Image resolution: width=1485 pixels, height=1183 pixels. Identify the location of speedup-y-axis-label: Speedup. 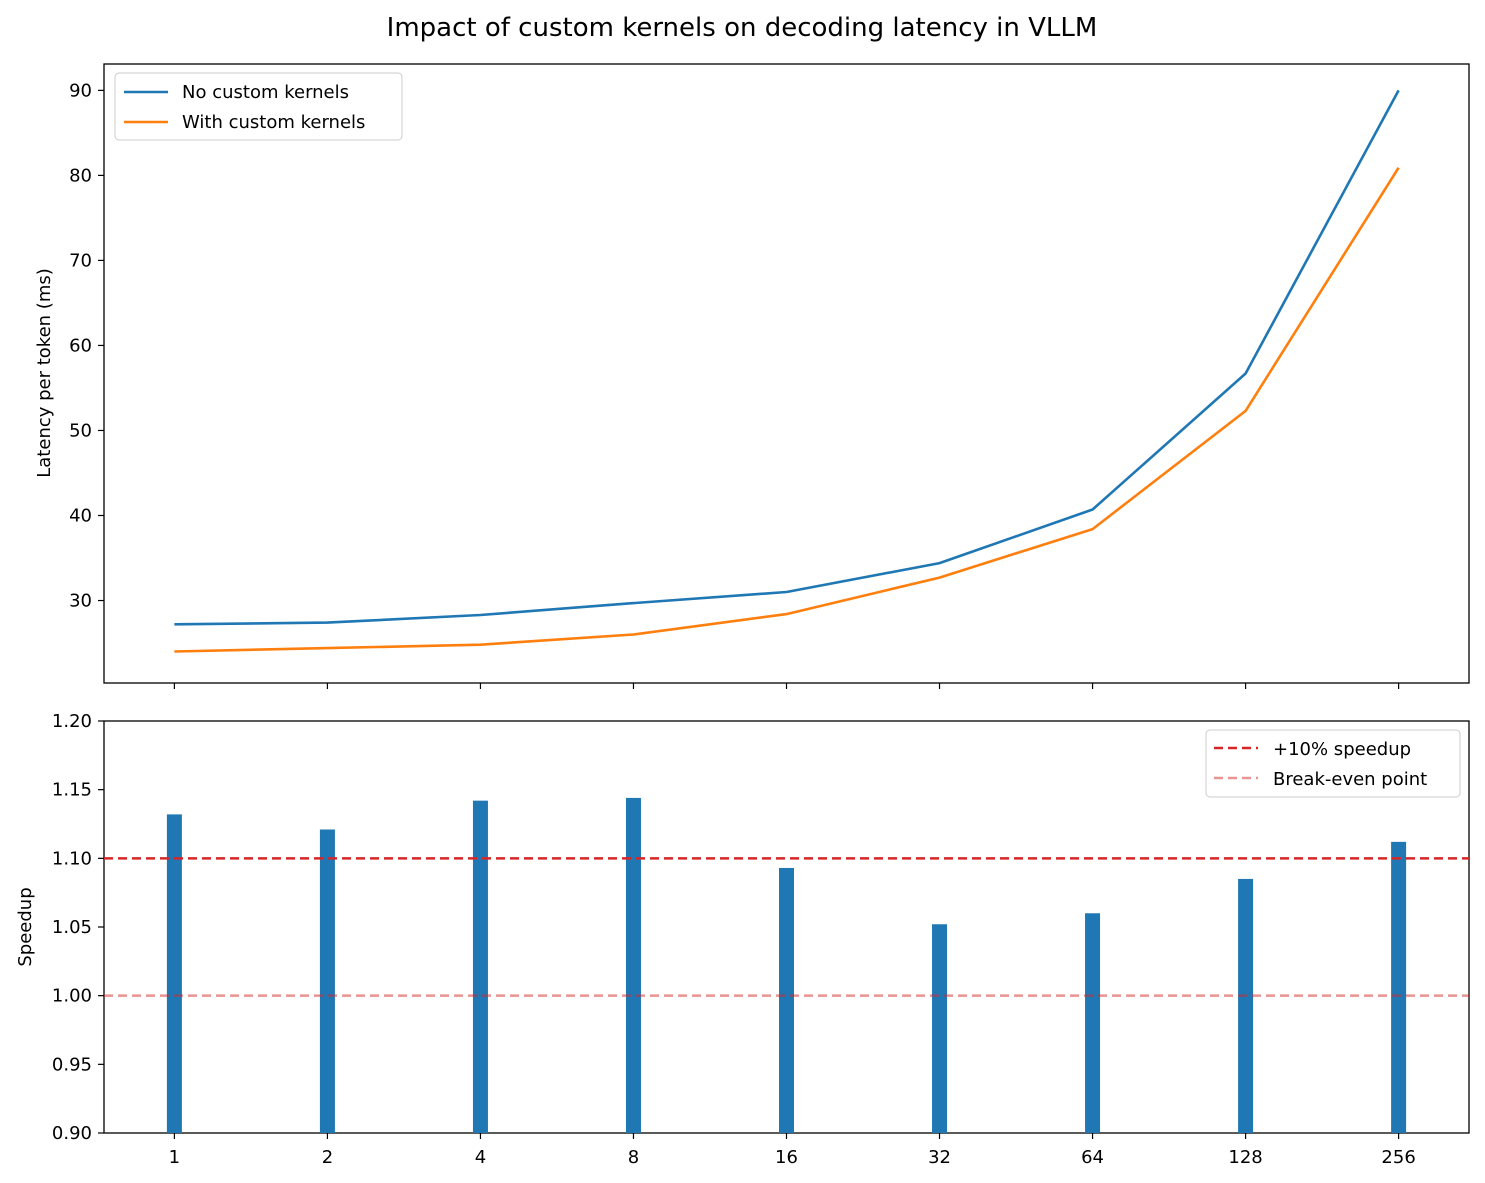
(25, 926).